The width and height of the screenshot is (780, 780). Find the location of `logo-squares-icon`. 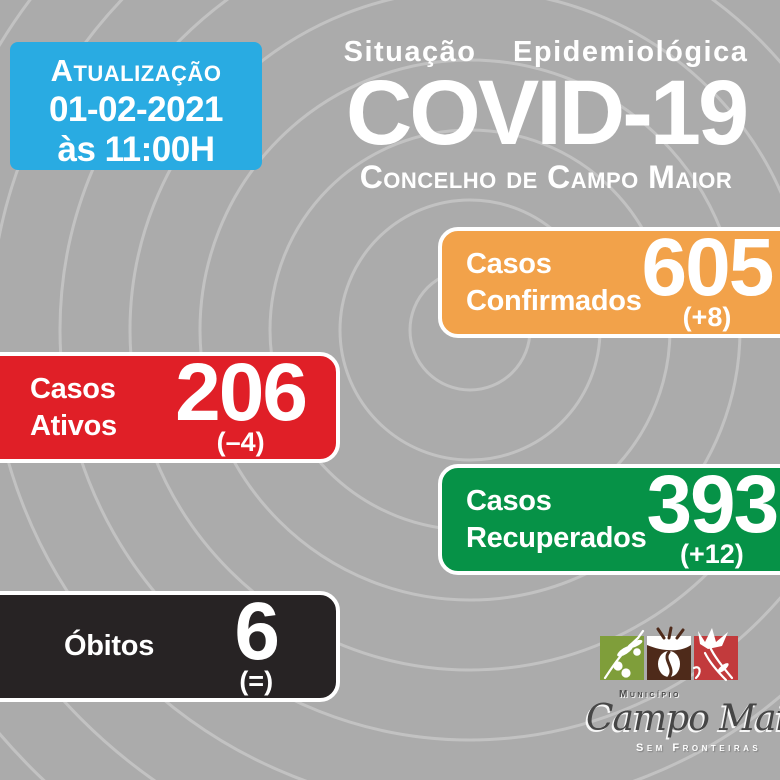

logo-squares-icon is located at coordinates (669, 654).